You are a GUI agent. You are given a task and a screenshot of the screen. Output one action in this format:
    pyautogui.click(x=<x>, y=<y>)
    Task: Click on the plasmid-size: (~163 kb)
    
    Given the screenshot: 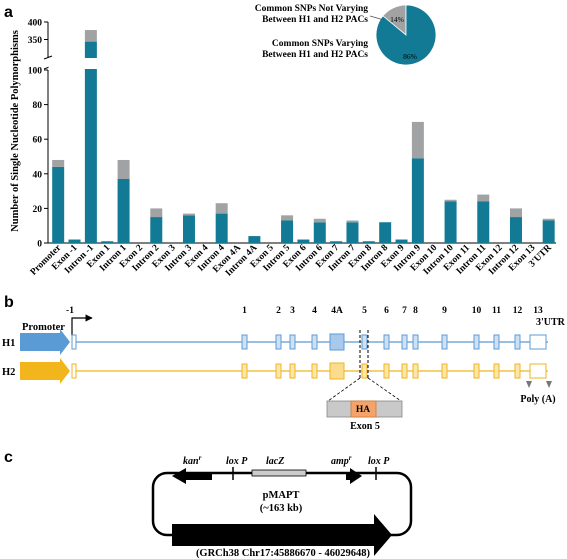 What is the action you would take?
    pyautogui.click(x=281, y=508)
    